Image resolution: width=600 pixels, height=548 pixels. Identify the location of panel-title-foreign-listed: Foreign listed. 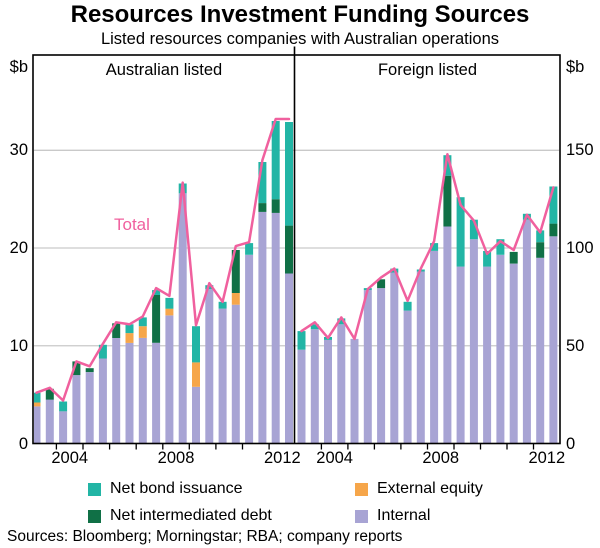
(427, 70).